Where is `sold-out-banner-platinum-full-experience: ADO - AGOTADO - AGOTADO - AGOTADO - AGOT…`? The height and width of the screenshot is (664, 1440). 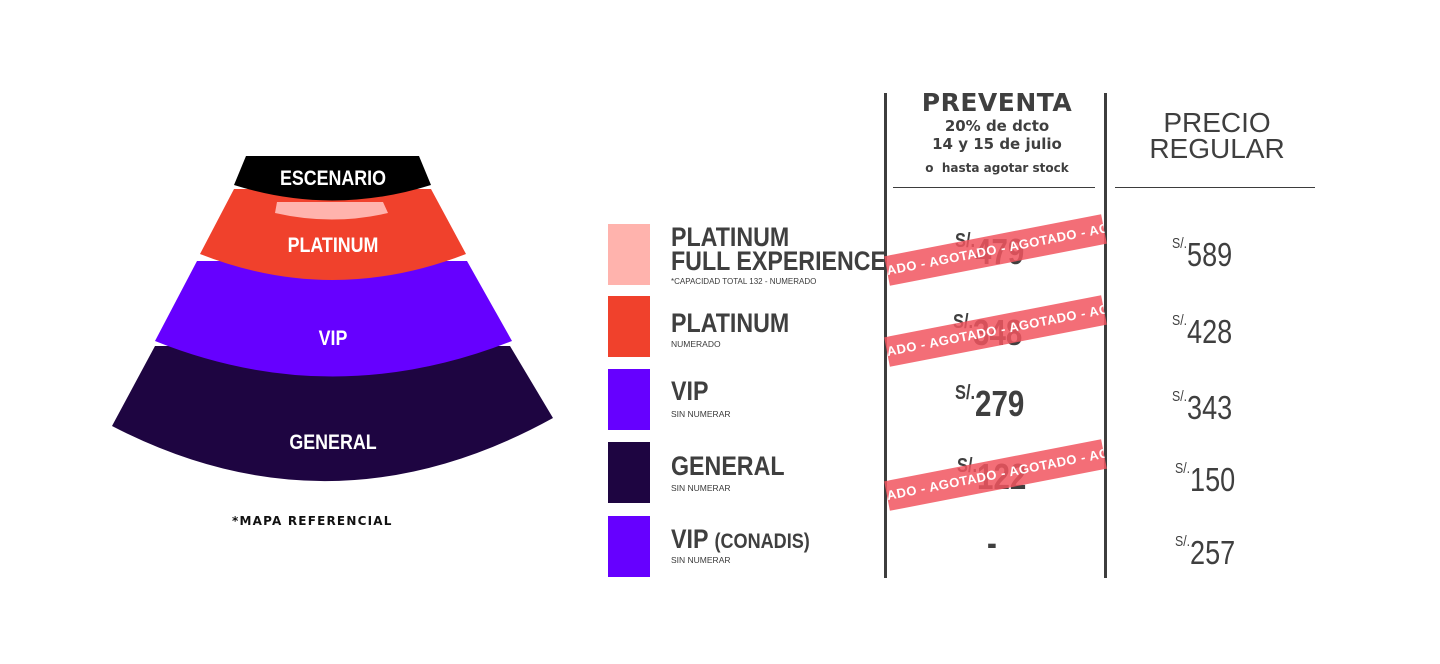 sold-out-banner-platinum-full-experience: ADO - AGOTADO - AGOTADO - AGOTADO - AGOT… is located at coordinates (995, 250).